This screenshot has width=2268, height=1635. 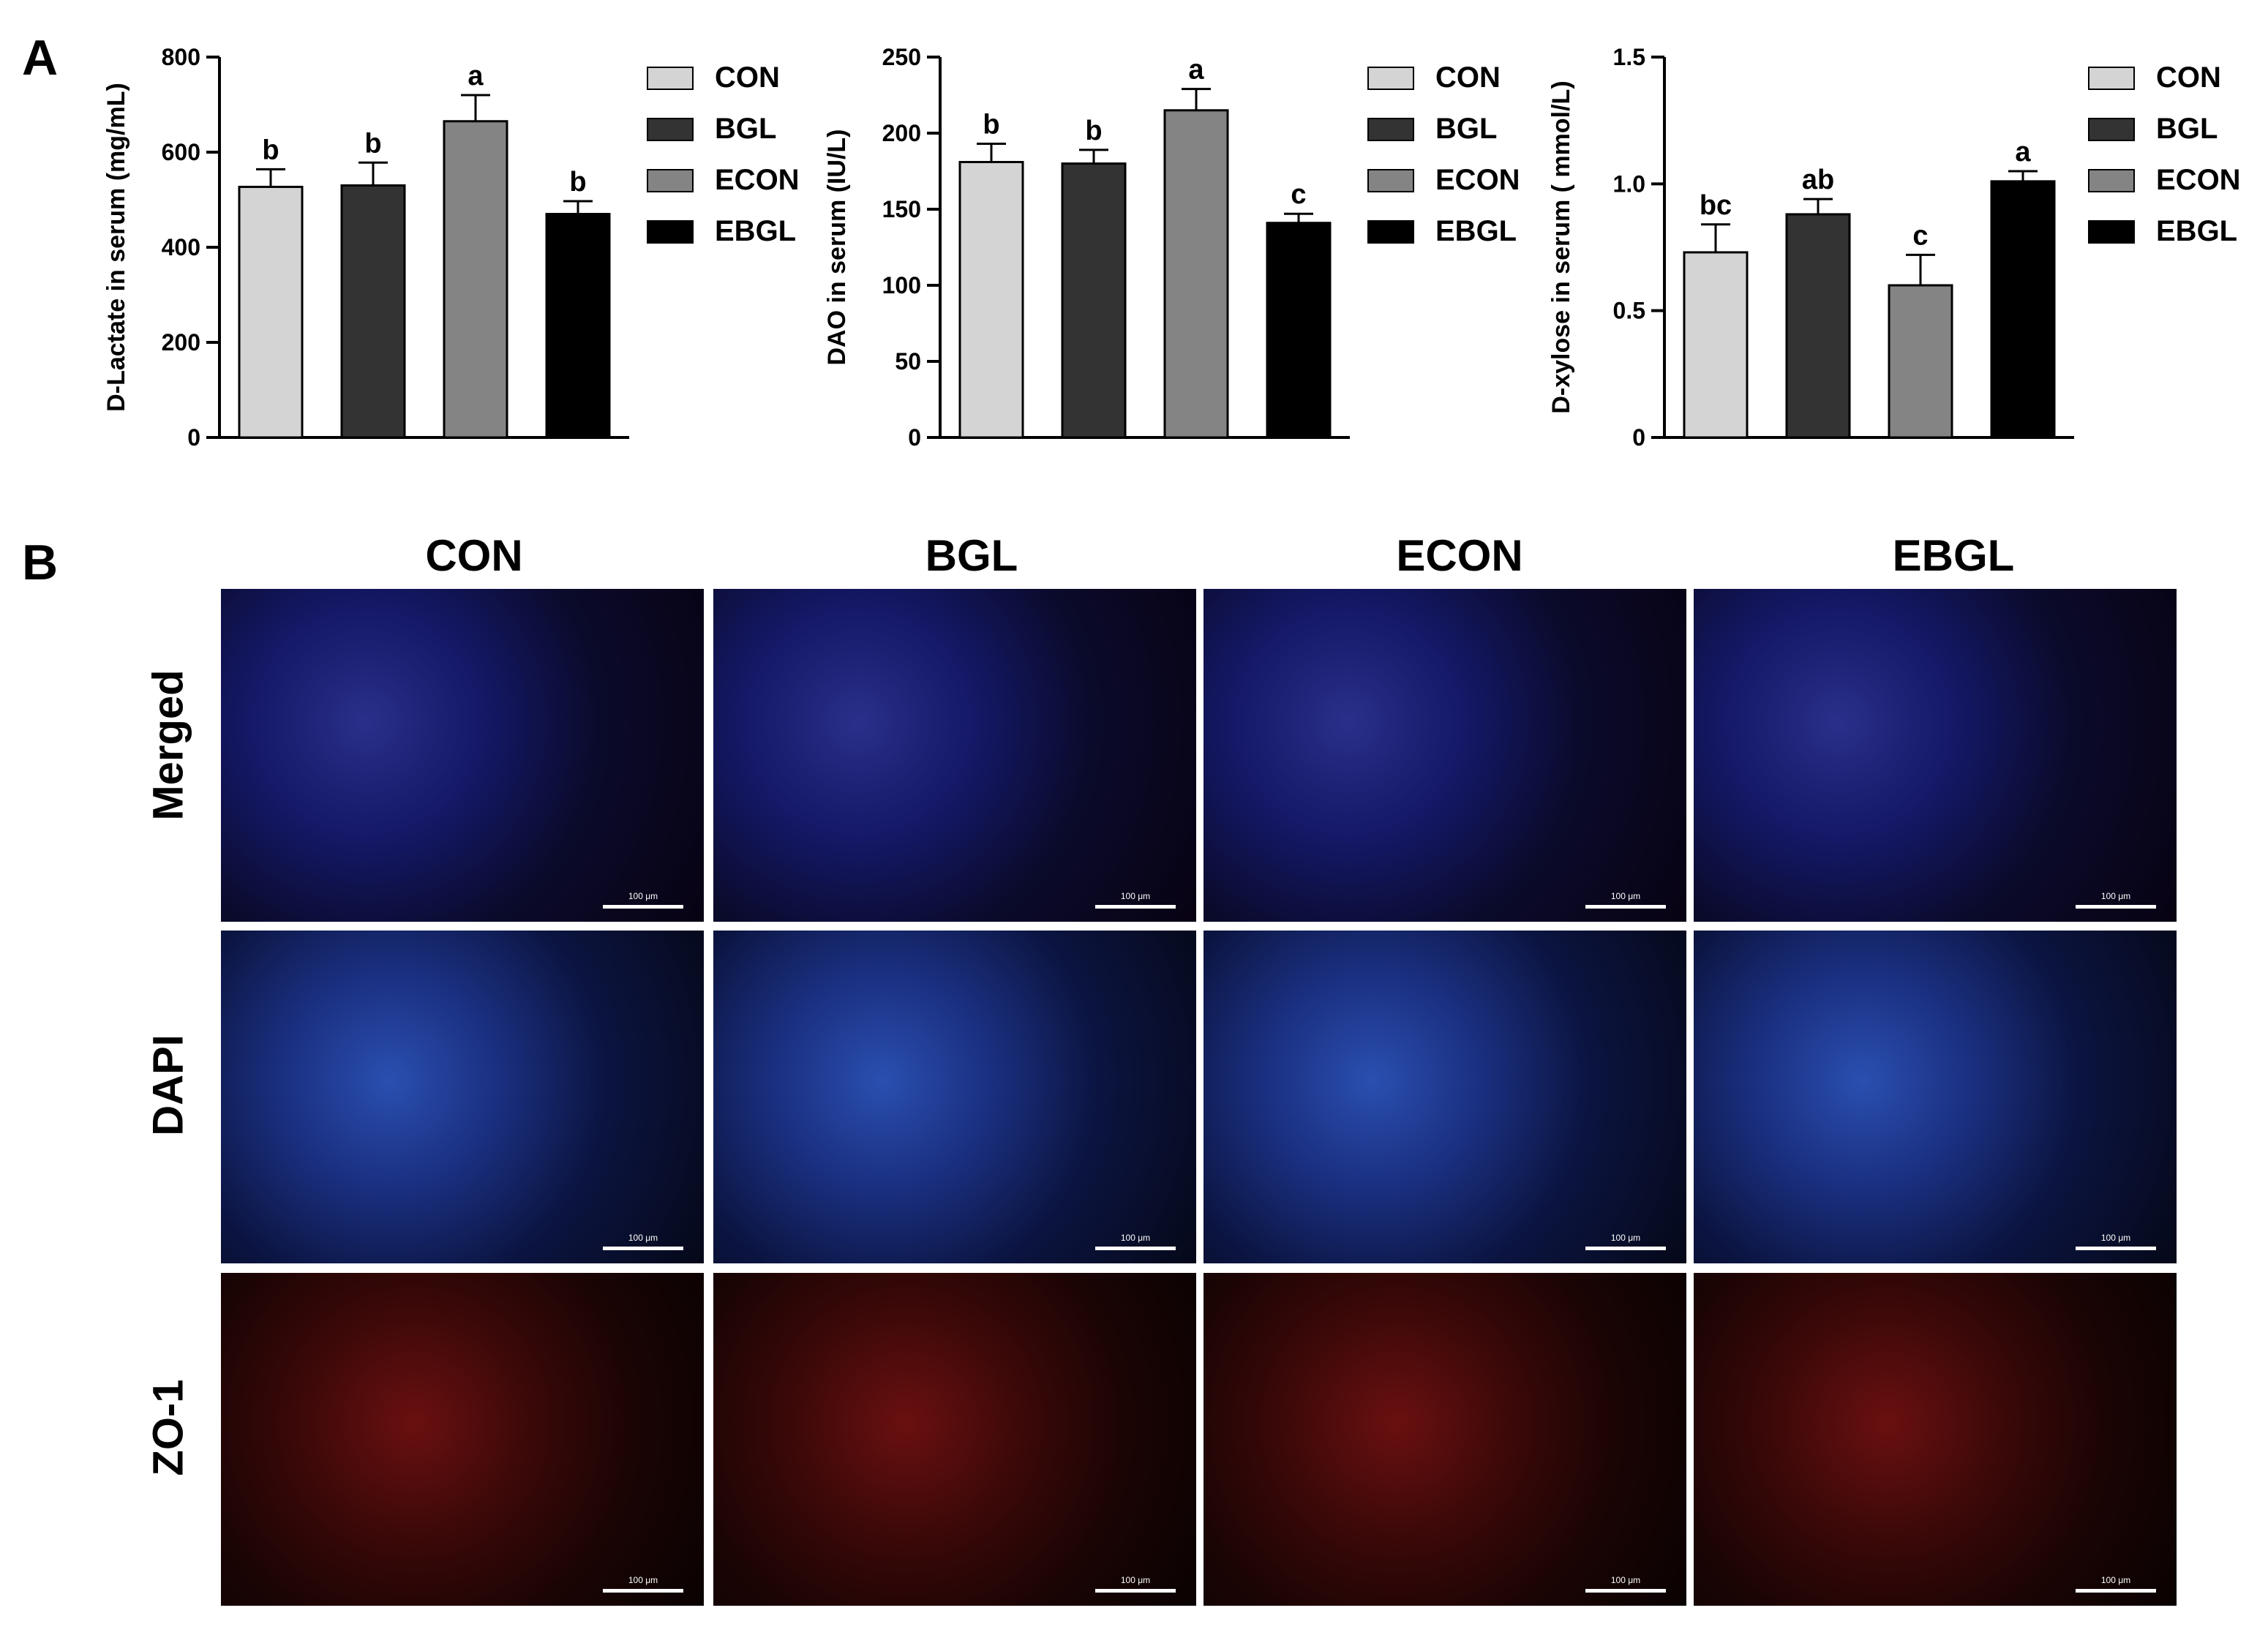 I want to click on micrograph-dapi-econ: 100 μm, so click(x=1445, y=1097).